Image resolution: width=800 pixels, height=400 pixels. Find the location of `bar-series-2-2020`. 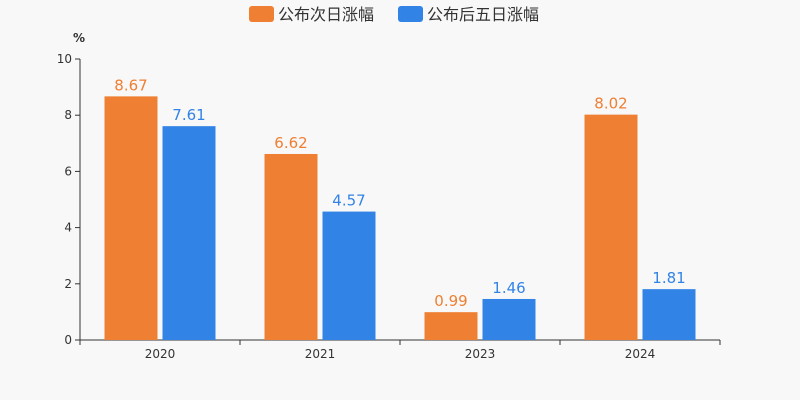

bar-series-2-2020 is located at coordinates (189, 233).